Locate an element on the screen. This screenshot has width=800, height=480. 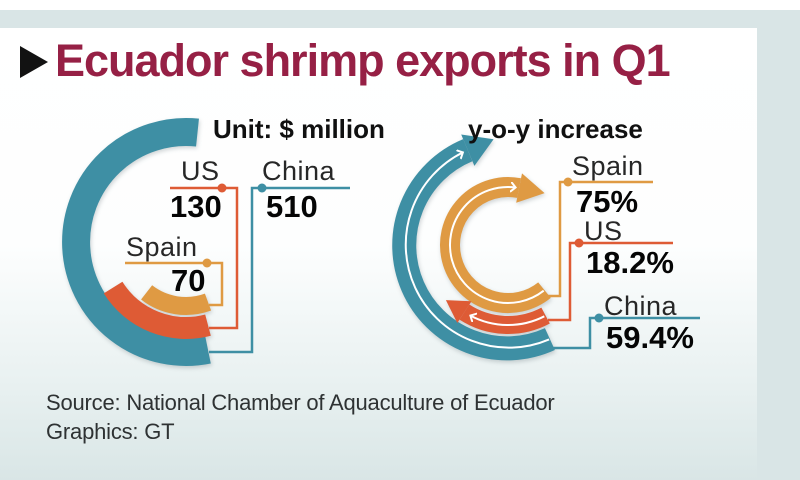
spain-growth-value: 75% is located at coordinates (607, 201).